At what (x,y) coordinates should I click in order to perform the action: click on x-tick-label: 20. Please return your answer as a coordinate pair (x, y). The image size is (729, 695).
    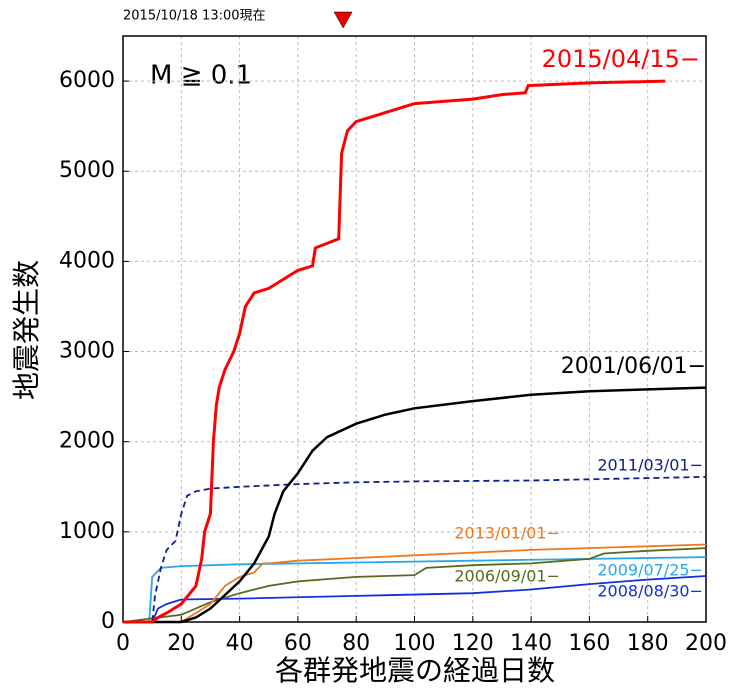
    Looking at the image, I should click on (181, 643).